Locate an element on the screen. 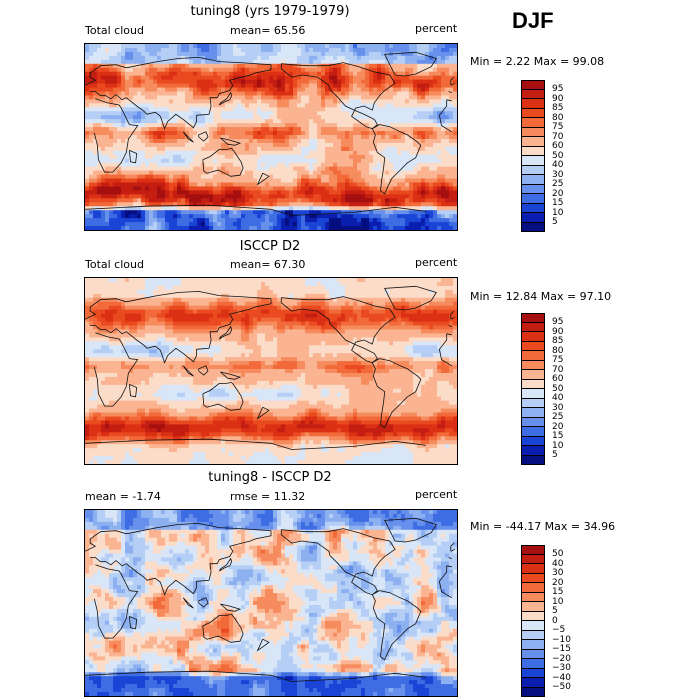 The image size is (700, 700). coastline is located at coordinates (223, 162).